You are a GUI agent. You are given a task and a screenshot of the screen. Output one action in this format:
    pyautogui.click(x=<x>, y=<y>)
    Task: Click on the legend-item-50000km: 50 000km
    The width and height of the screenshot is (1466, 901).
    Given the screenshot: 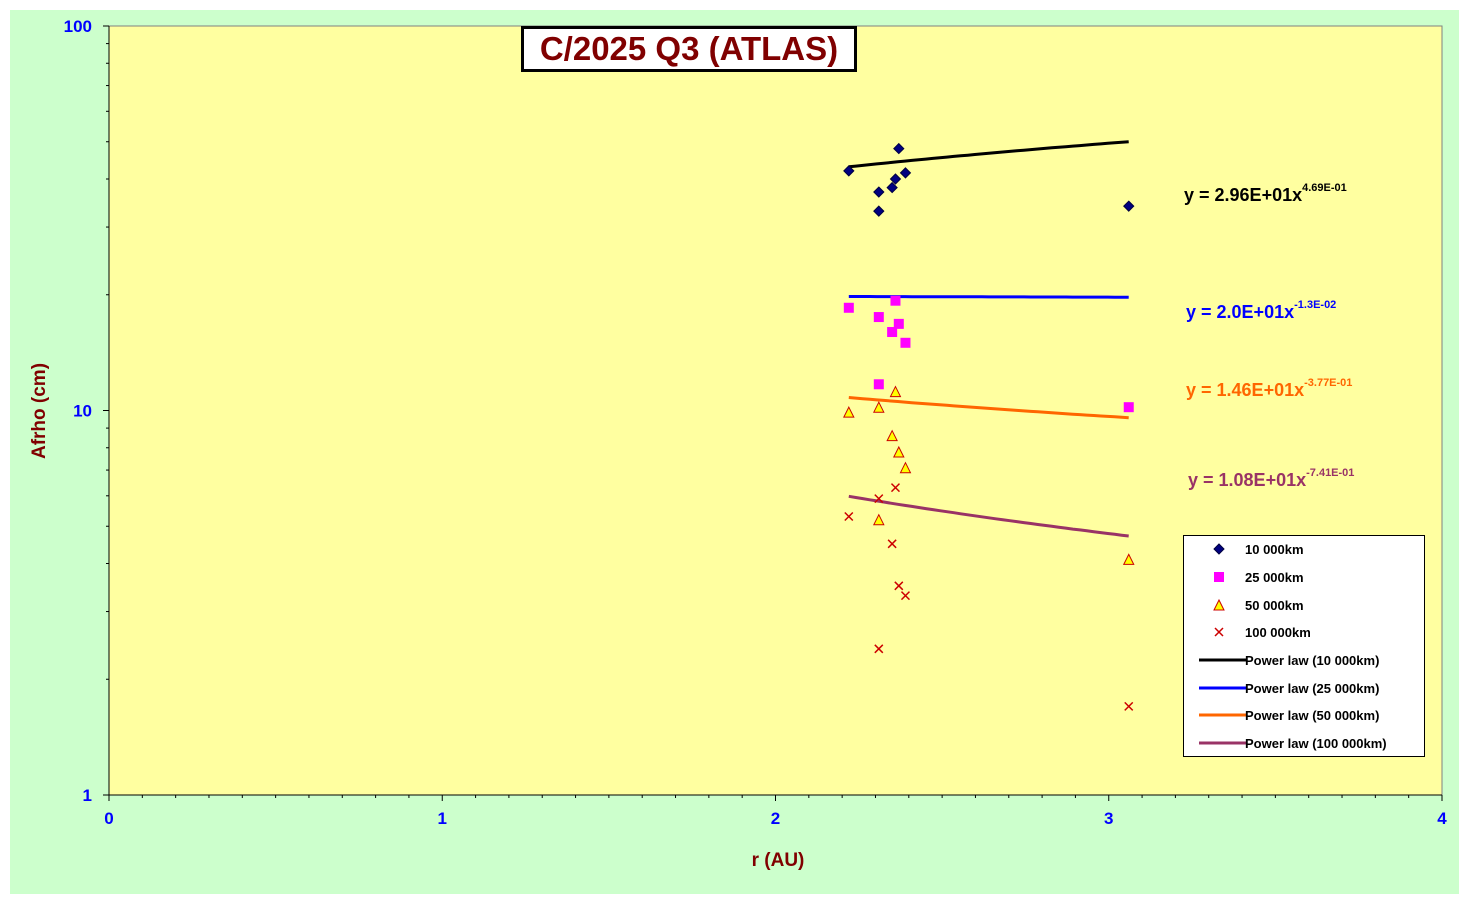 What is the action you would take?
    pyautogui.click(x=1304, y=606)
    